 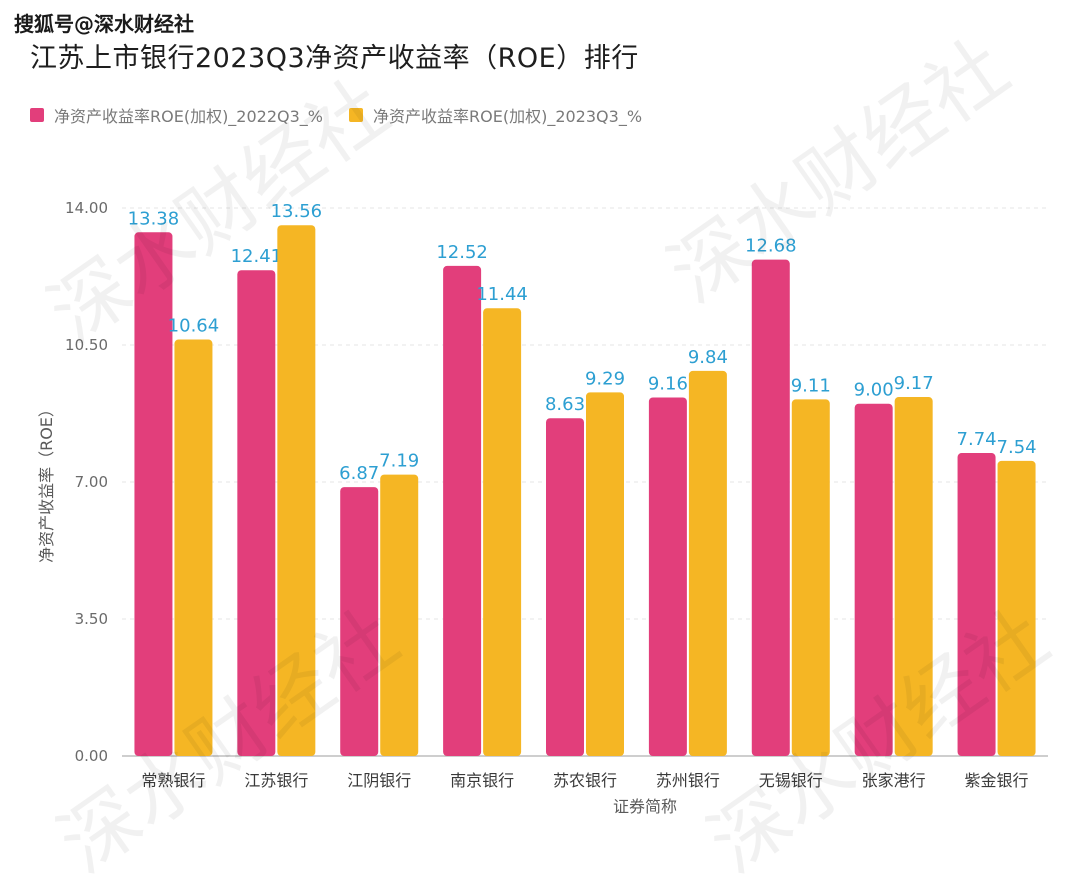 What do you see at coordinates (508, 116) in the screenshot?
I see `legend-label-2023: 净资产收益率ROE(加权)_2023Q3_%` at bounding box center [508, 116].